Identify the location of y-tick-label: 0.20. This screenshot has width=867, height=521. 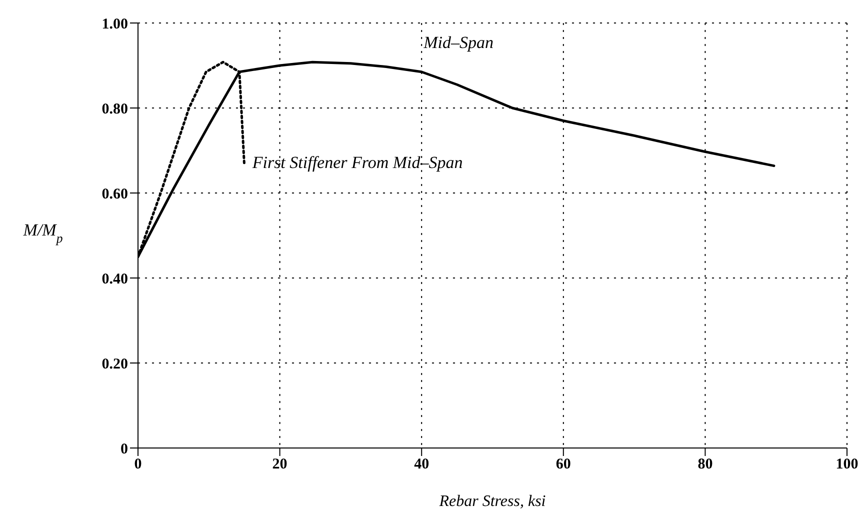
(115, 364).